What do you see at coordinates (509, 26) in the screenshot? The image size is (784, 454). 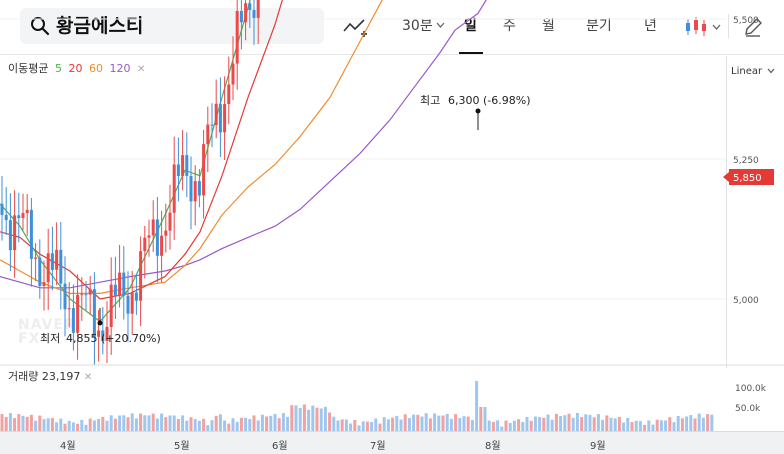 I see `timeframe-week: 주` at bounding box center [509, 26].